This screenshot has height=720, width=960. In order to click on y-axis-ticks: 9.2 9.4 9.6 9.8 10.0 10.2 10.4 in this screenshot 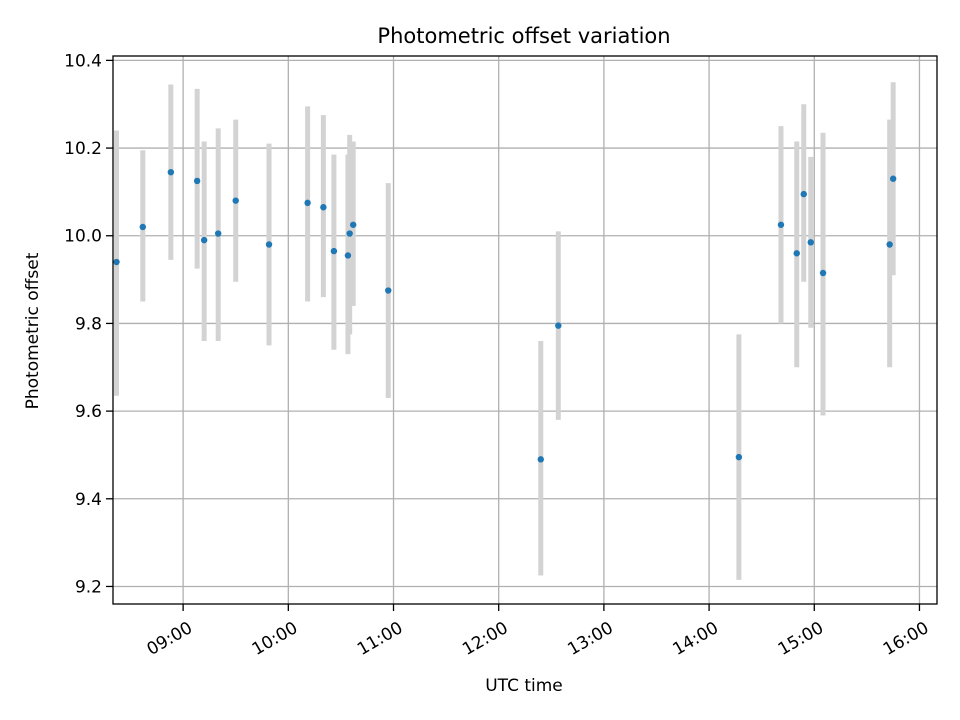, I will do `click(88, 324)`.